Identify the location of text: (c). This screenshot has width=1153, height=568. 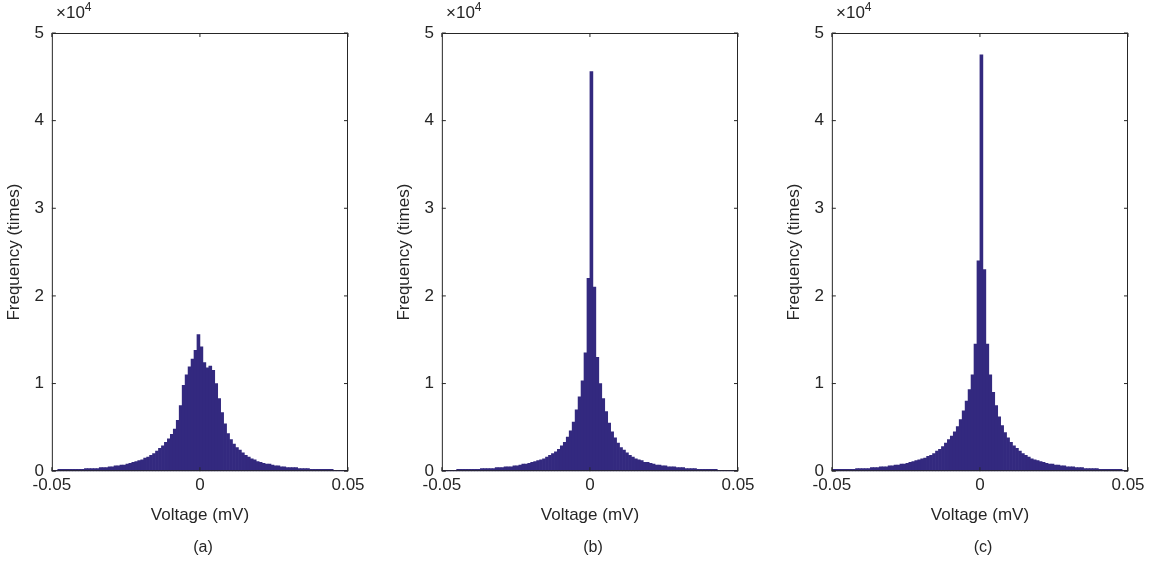
(983, 547).